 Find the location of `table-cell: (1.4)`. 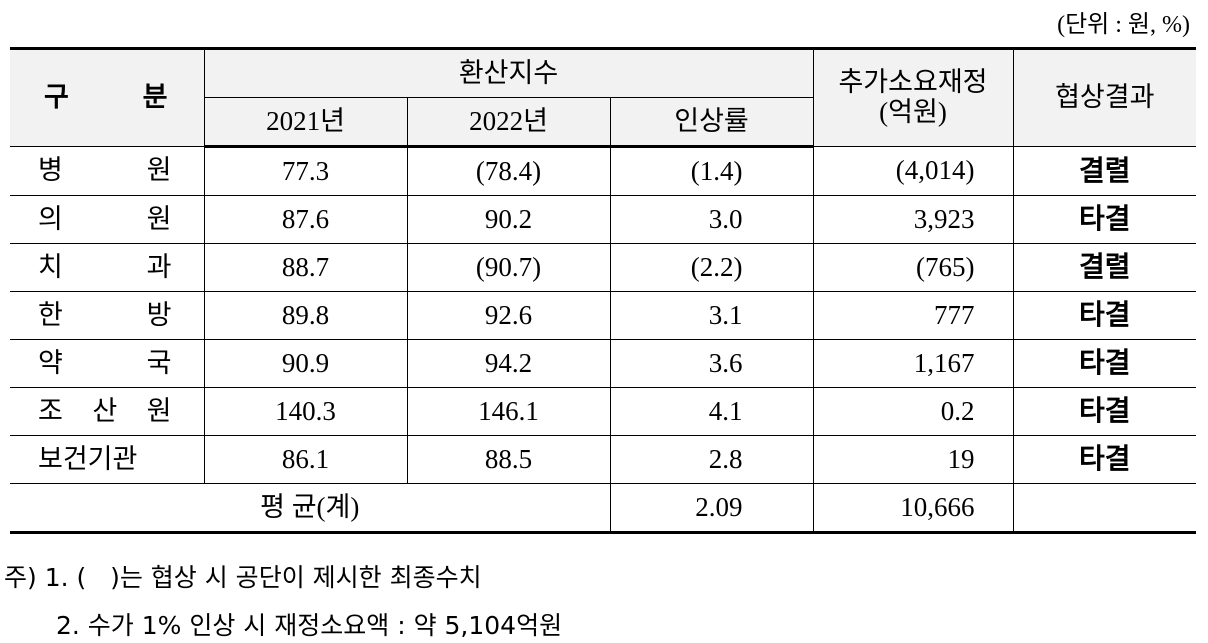

table-cell: (1.4) is located at coordinates (711, 171).